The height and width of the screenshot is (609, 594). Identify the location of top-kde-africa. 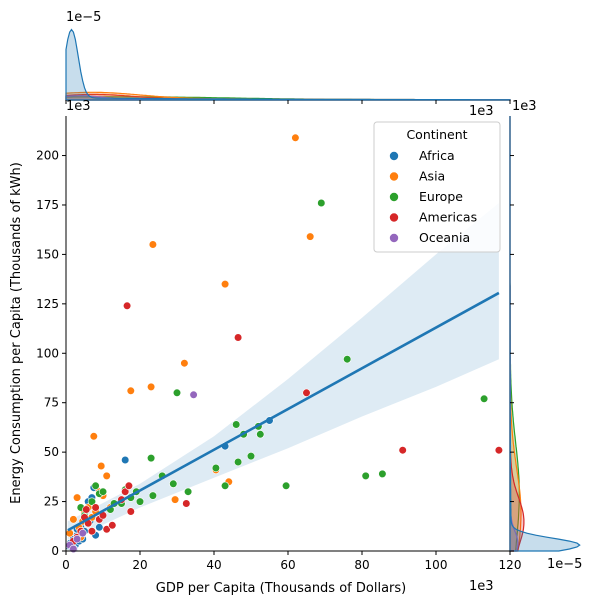
(288, 64).